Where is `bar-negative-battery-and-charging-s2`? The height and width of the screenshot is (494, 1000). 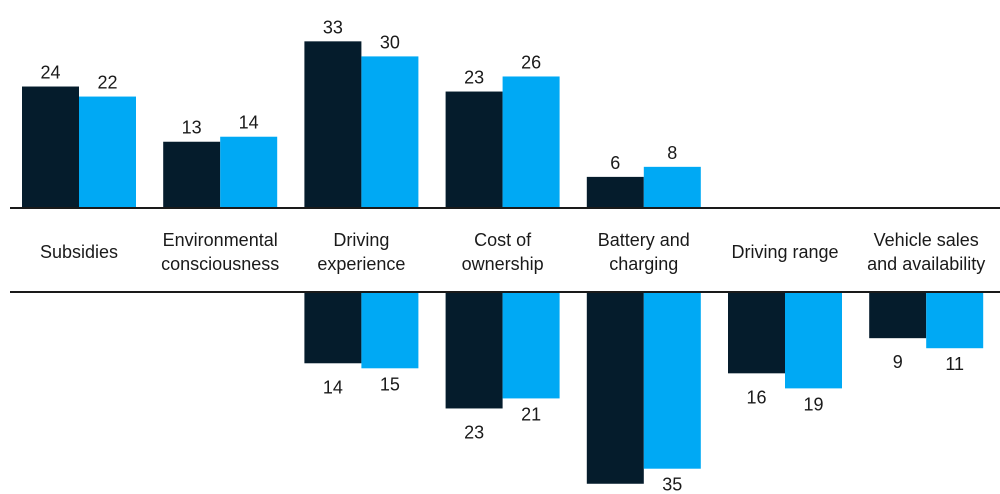 bar-negative-battery-and-charging-s2 is located at coordinates (672, 381).